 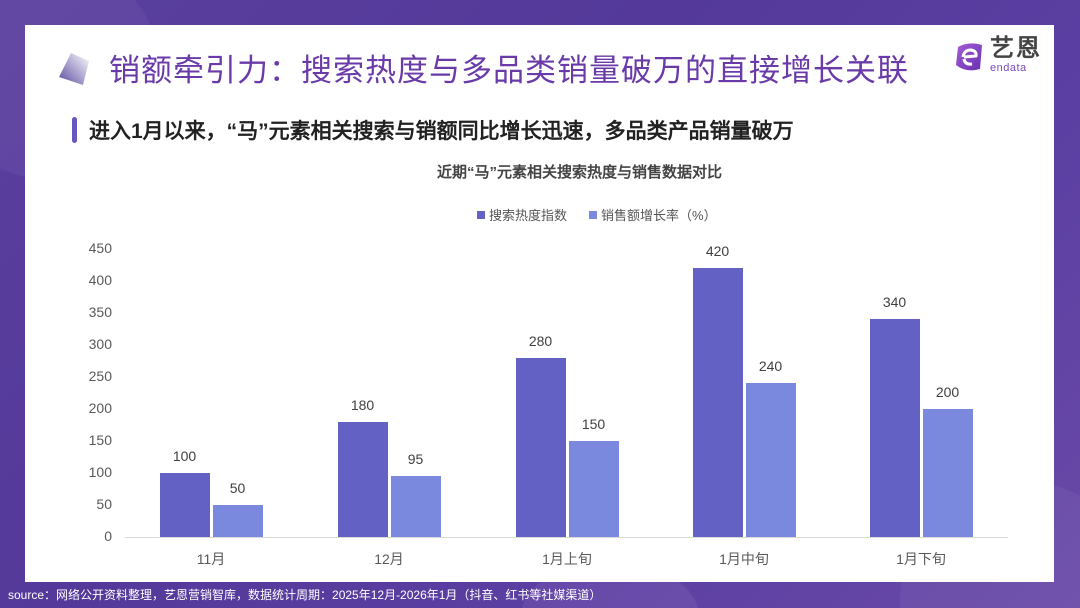 What do you see at coordinates (947, 392) in the screenshot?
I see `bar-value-label: 200` at bounding box center [947, 392].